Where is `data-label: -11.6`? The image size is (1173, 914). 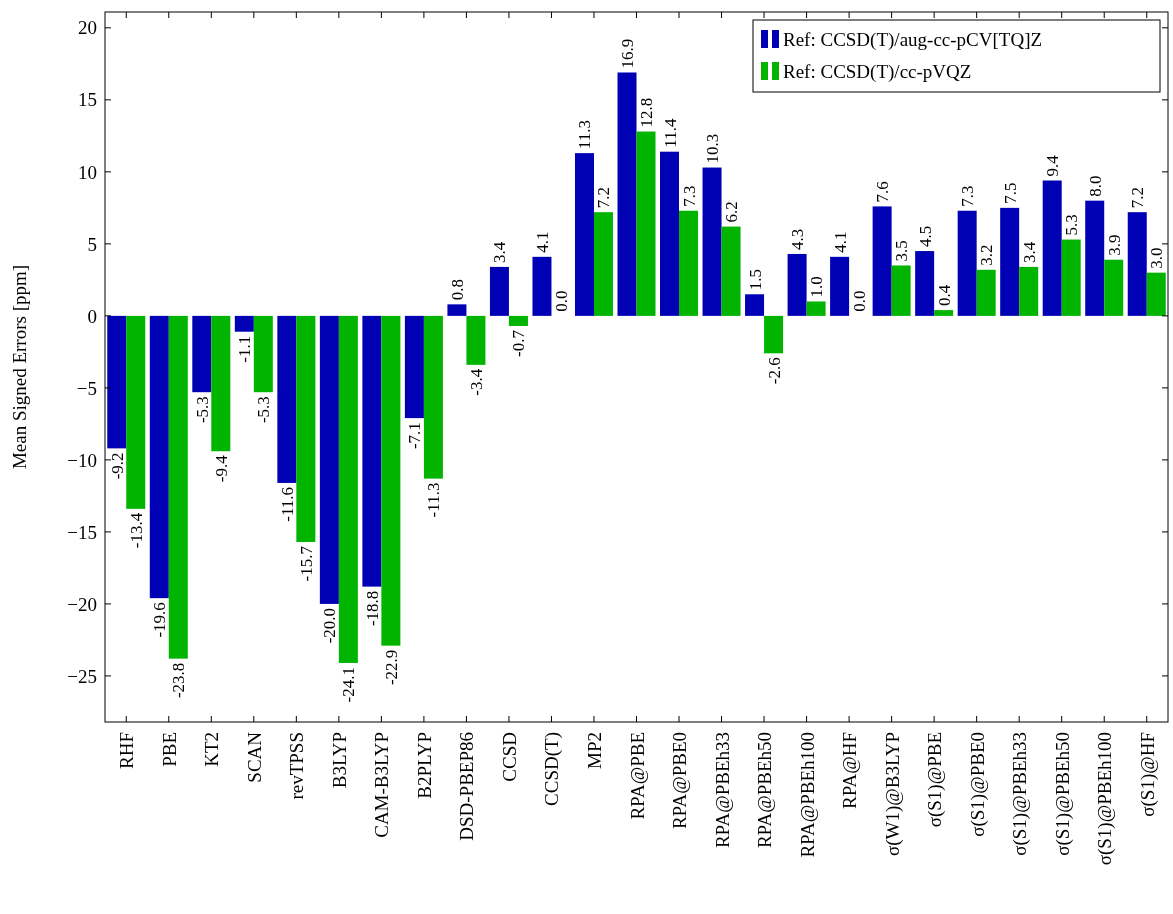
data-label: -11.6 is located at coordinates (287, 504).